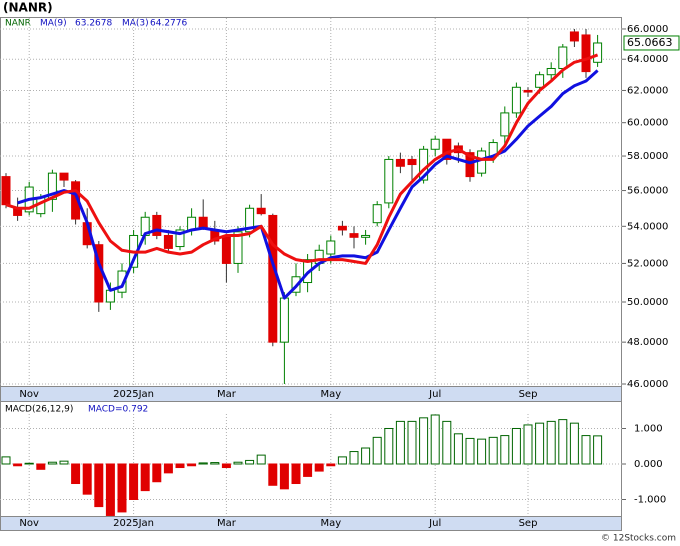  What do you see at coordinates (647, 90) in the screenshot?
I see `y-tick-label: 62.0000` at bounding box center [647, 90].